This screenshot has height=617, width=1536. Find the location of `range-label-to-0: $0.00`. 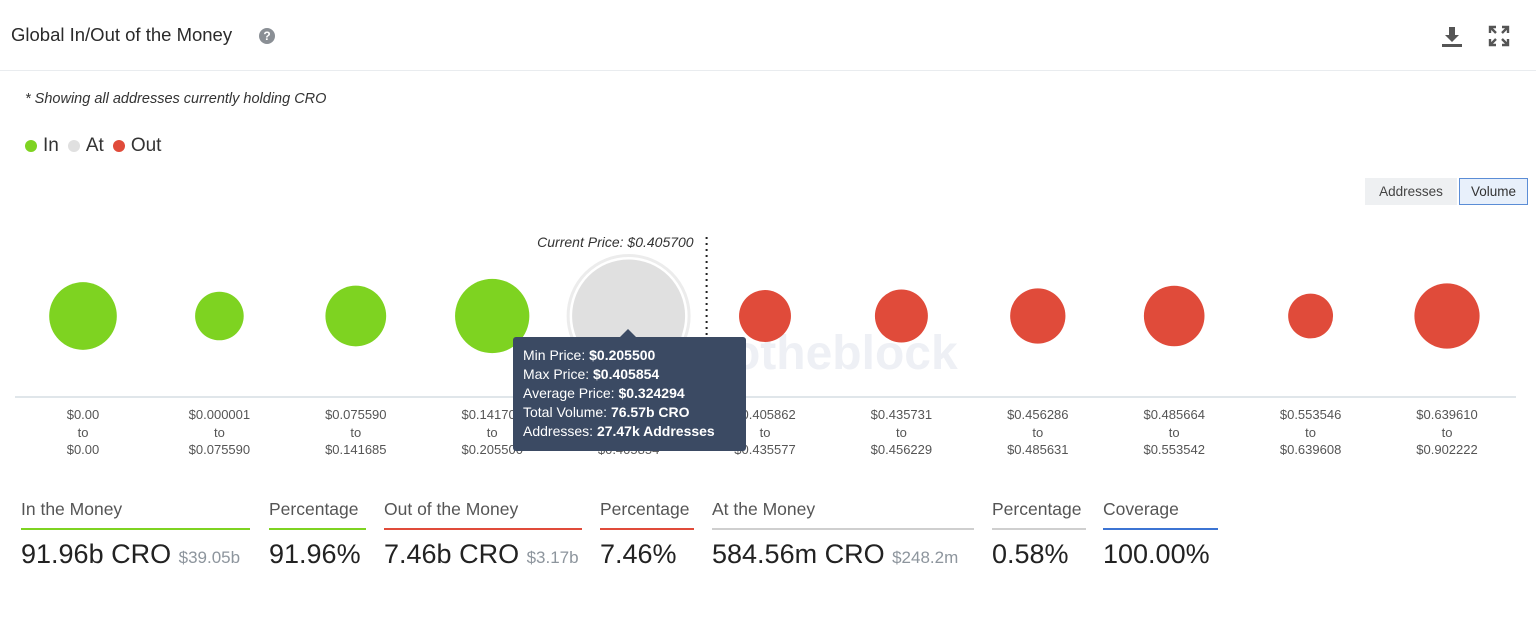

range-label-to-0: $0.00 is located at coordinates (83, 449).